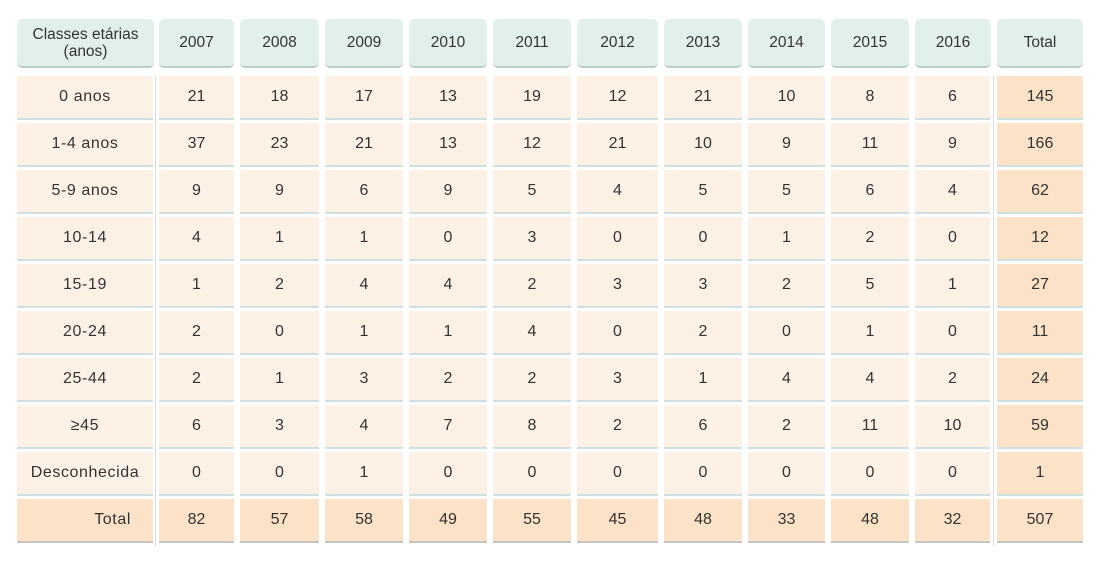  I want to click on row-label: 20-24, so click(85, 333).